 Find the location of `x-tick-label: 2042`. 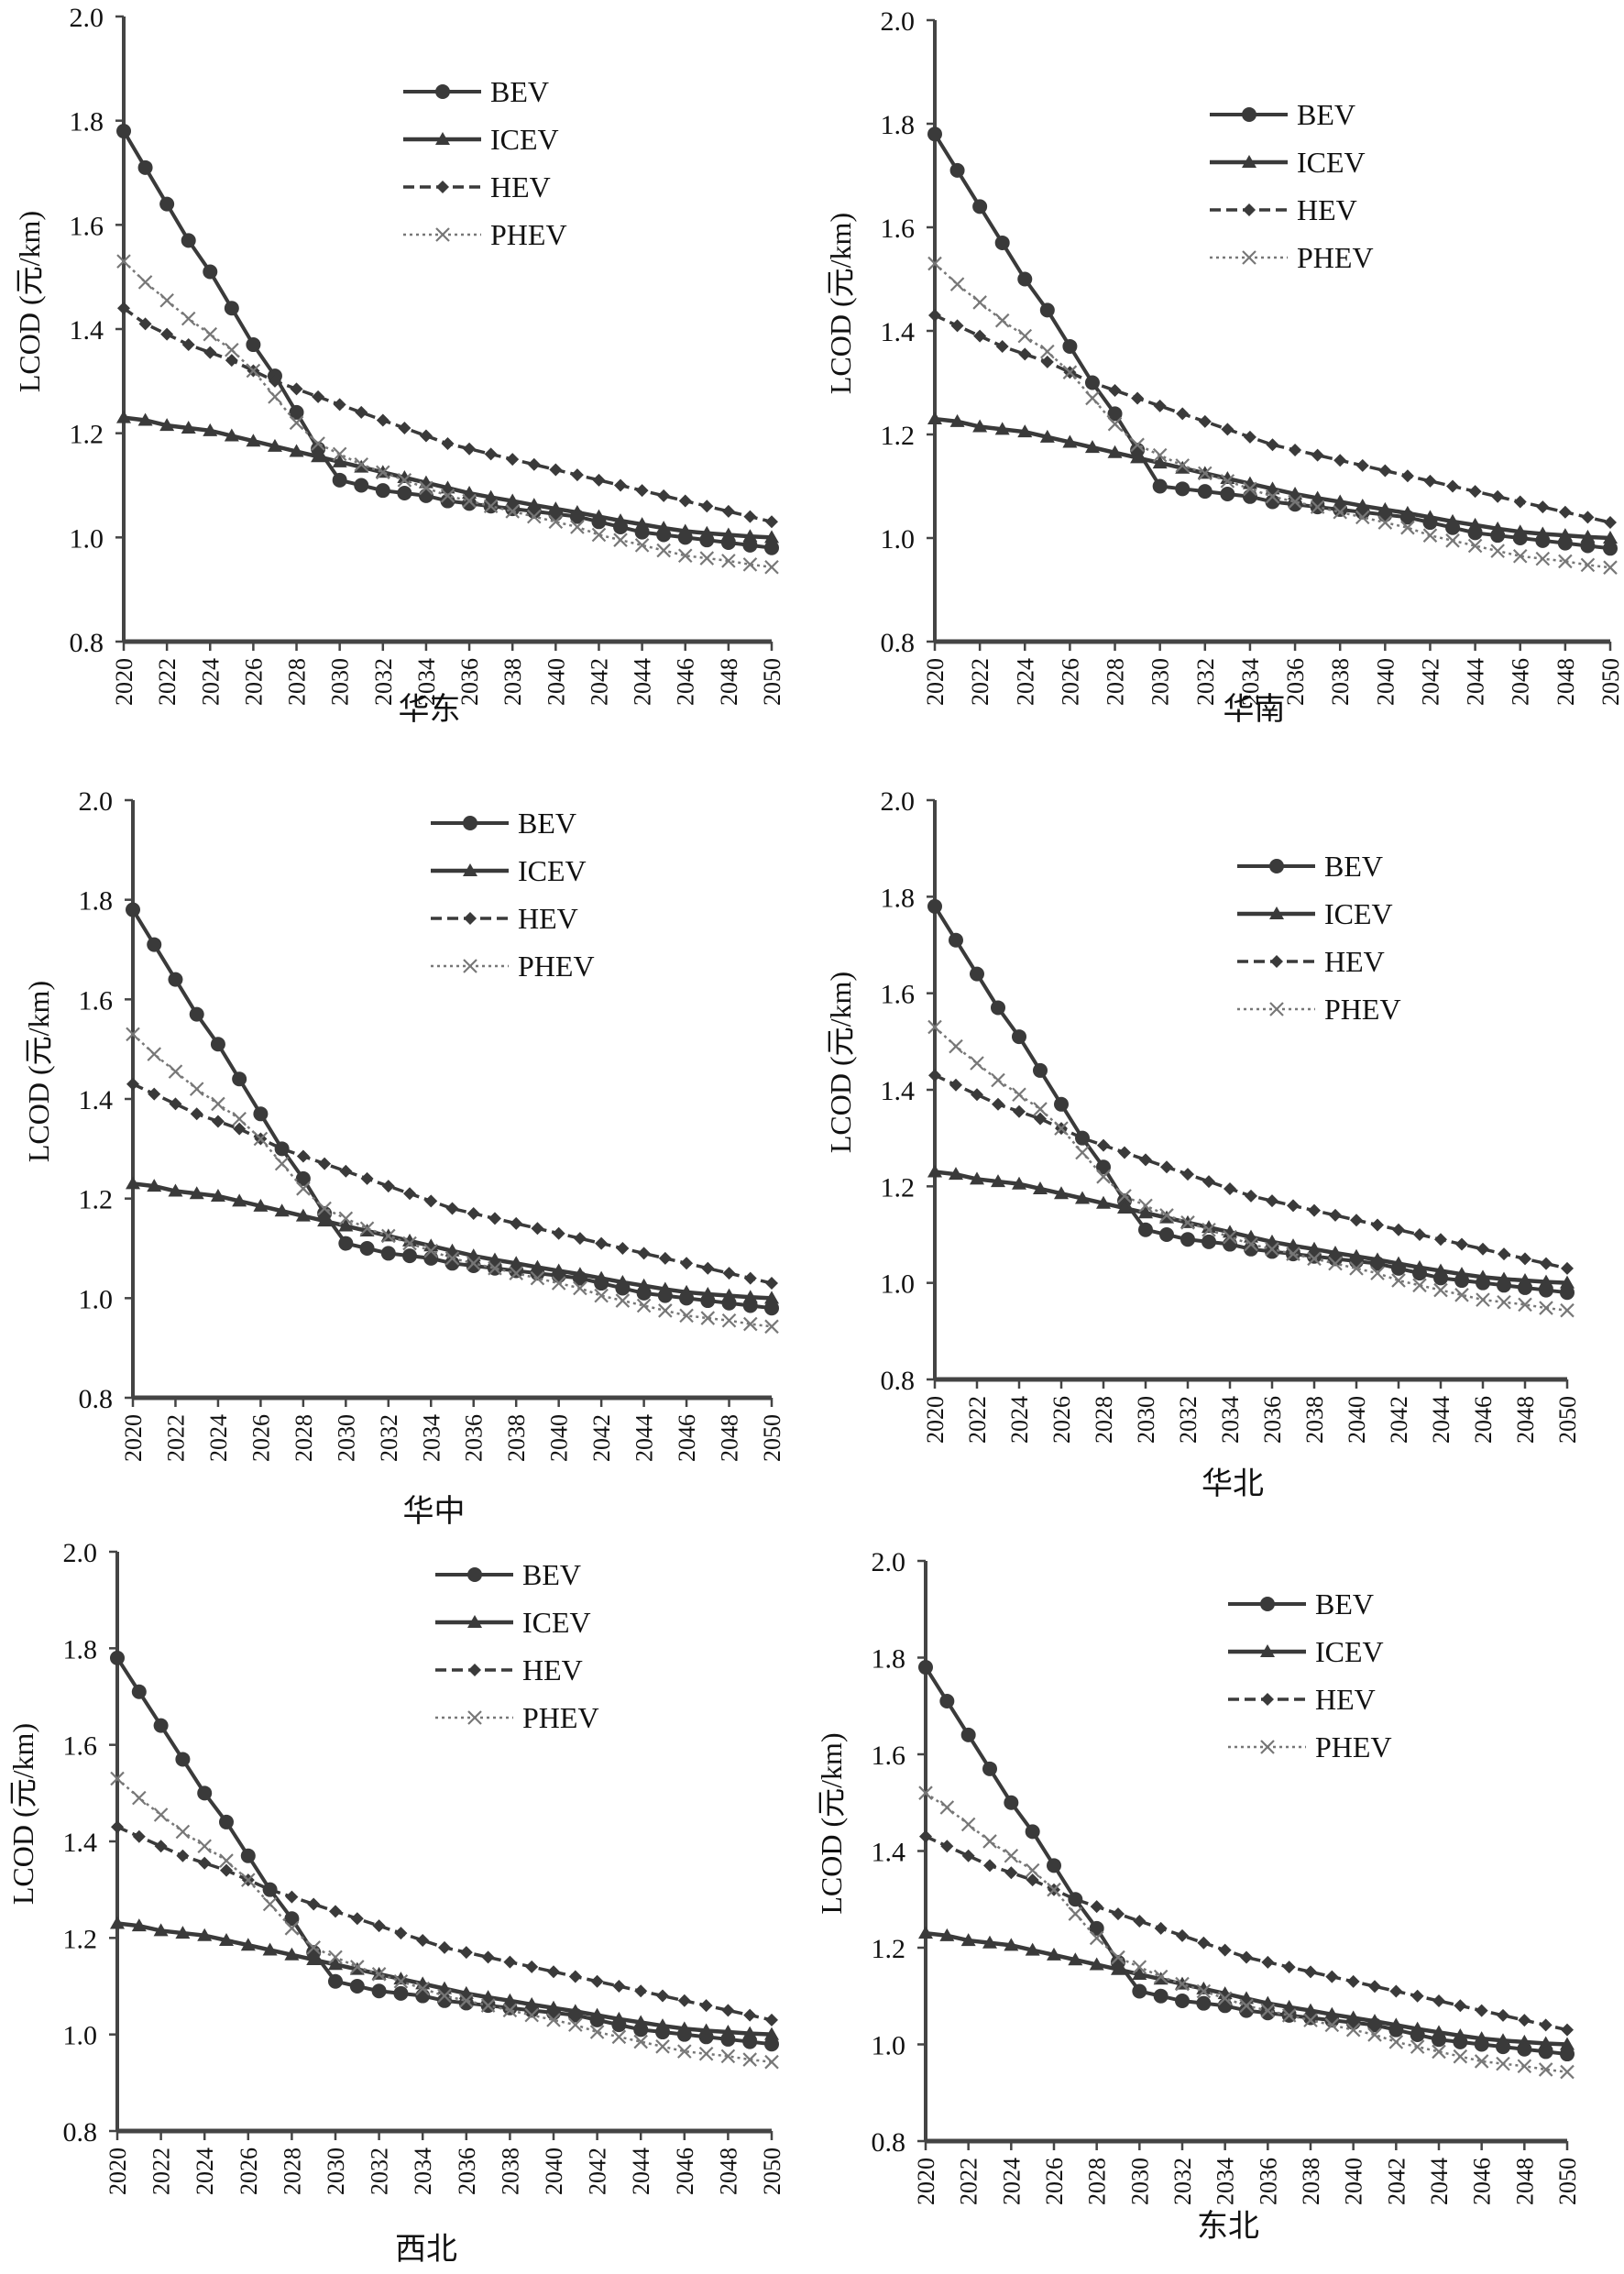

x-tick-label: 2042 is located at coordinates (1430, 682).